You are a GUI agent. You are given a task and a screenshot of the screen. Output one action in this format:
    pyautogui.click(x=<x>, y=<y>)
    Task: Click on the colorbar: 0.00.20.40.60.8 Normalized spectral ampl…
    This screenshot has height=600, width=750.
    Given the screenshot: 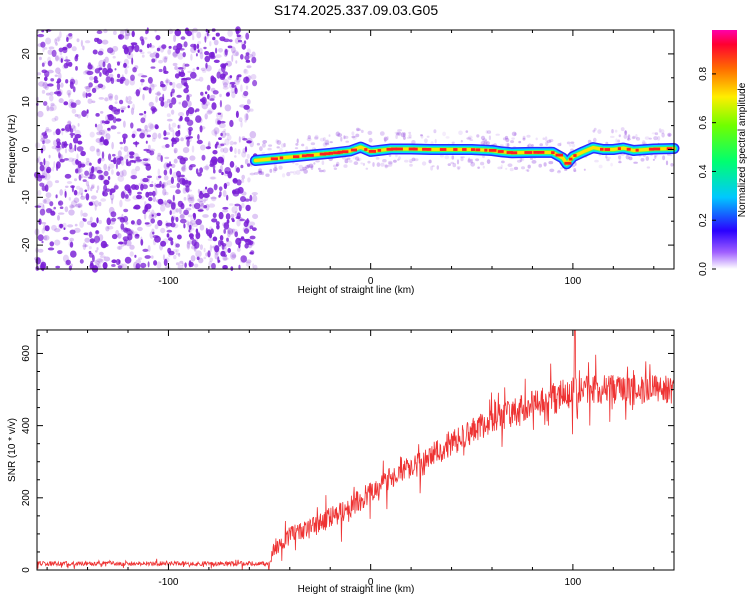 What is the action you would take?
    pyautogui.click(x=723, y=153)
    